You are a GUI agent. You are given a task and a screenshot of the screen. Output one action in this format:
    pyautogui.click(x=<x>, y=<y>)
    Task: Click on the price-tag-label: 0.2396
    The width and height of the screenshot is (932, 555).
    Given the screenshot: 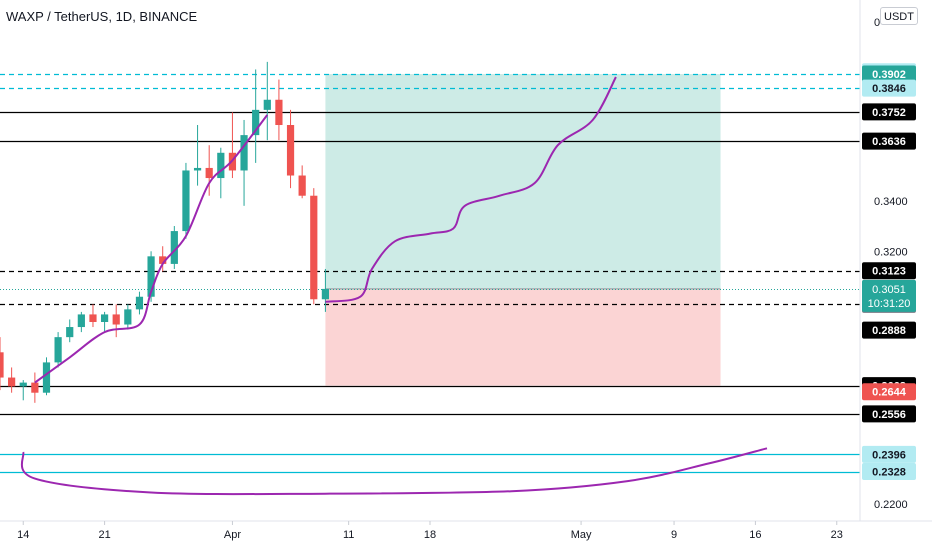 What is the action you would take?
    pyautogui.click(x=889, y=455)
    